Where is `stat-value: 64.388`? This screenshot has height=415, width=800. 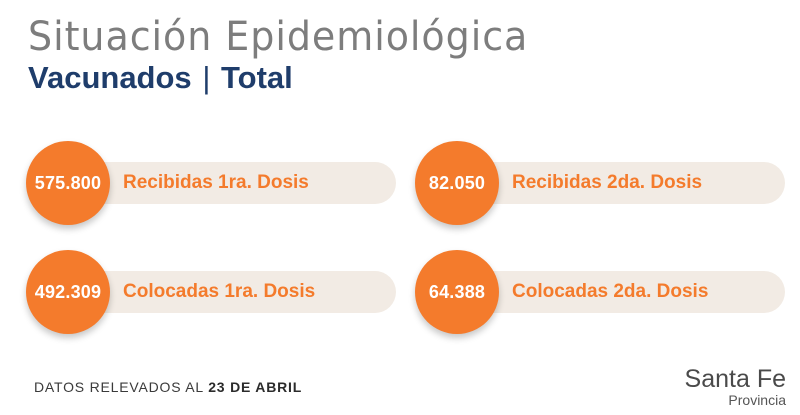
stat-value: 64.388 is located at coordinates (457, 291).